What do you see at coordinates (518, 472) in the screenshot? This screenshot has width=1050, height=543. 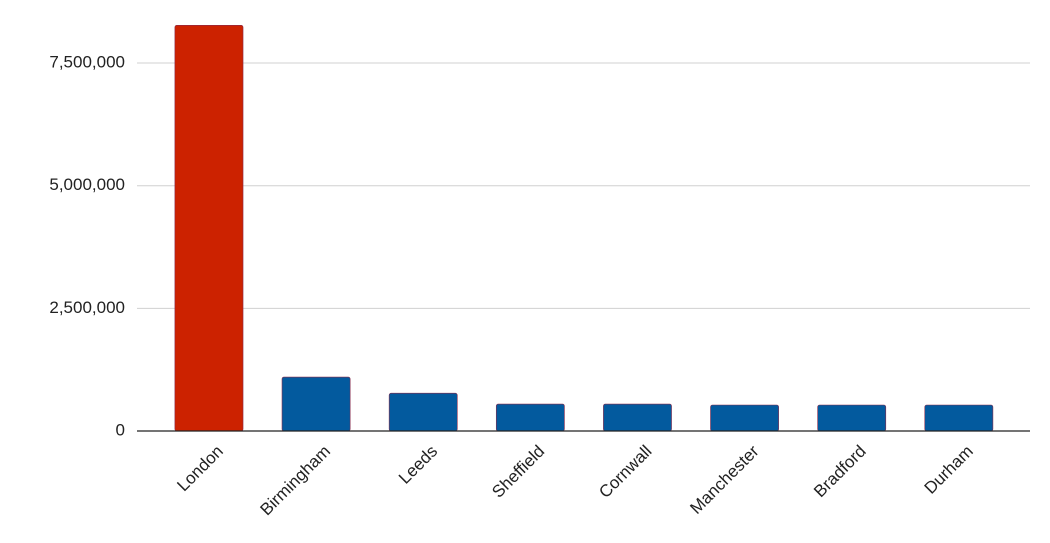 I see `x-tick-label: Sheffield` at bounding box center [518, 472].